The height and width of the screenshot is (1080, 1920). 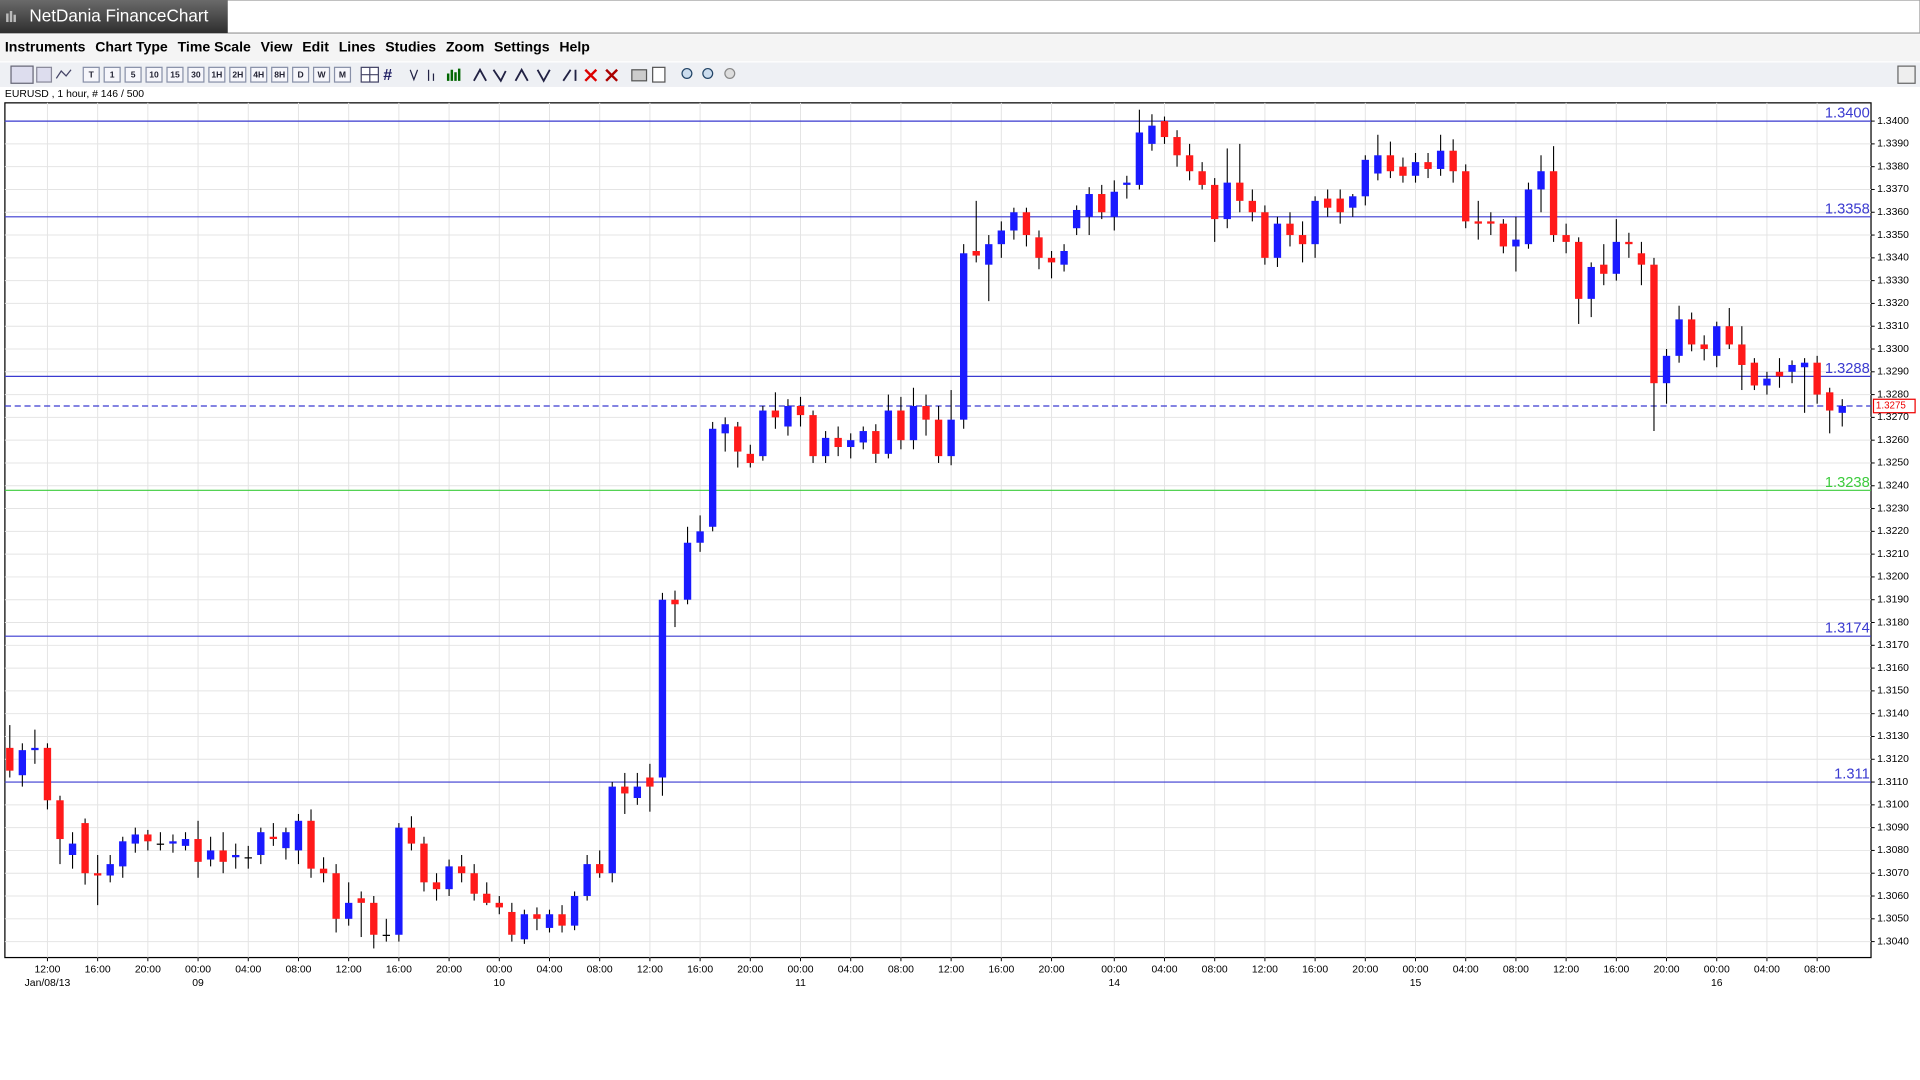 What do you see at coordinates (349, 970) in the screenshot?
I see `x-tick-label: 12:00` at bounding box center [349, 970].